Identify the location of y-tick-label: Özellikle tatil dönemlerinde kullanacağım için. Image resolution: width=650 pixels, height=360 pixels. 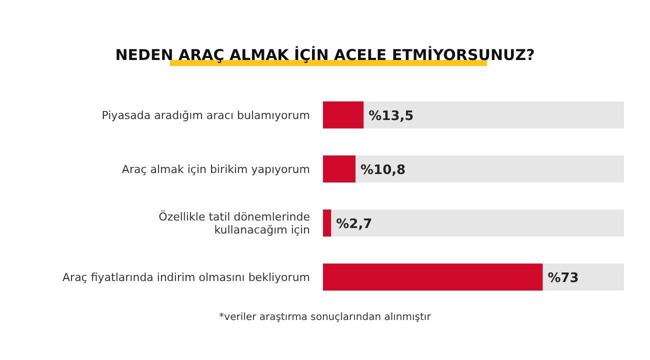
(234, 222).